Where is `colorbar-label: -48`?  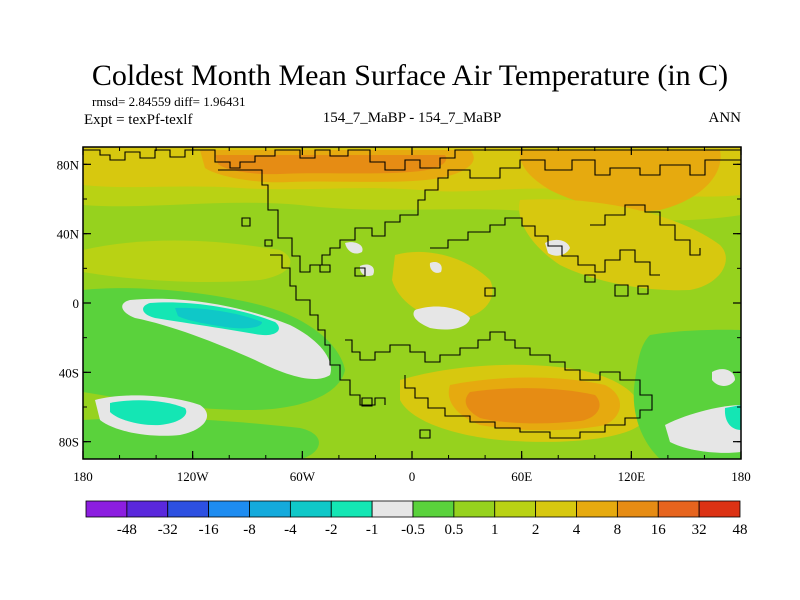
colorbar-label: -48 is located at coordinates (127, 530).